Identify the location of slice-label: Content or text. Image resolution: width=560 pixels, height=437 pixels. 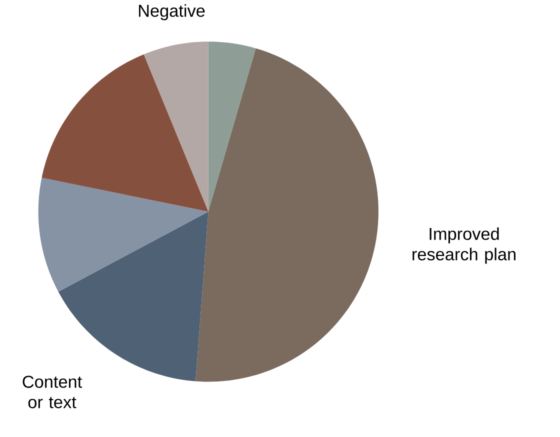
(52, 392).